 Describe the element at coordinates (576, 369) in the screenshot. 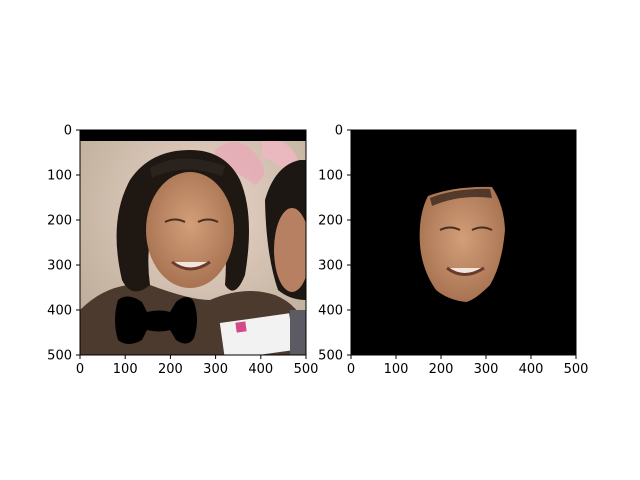

I see `right-x-tick-label: 500` at that location.